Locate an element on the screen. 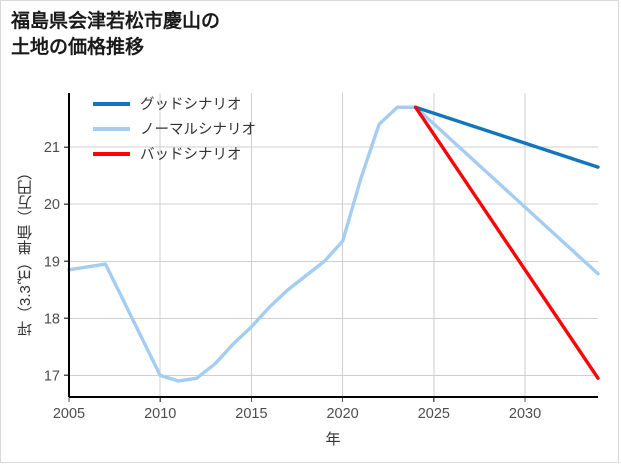 The image size is (621, 465). legend-label: バッドシナリオ is located at coordinates (191, 155).